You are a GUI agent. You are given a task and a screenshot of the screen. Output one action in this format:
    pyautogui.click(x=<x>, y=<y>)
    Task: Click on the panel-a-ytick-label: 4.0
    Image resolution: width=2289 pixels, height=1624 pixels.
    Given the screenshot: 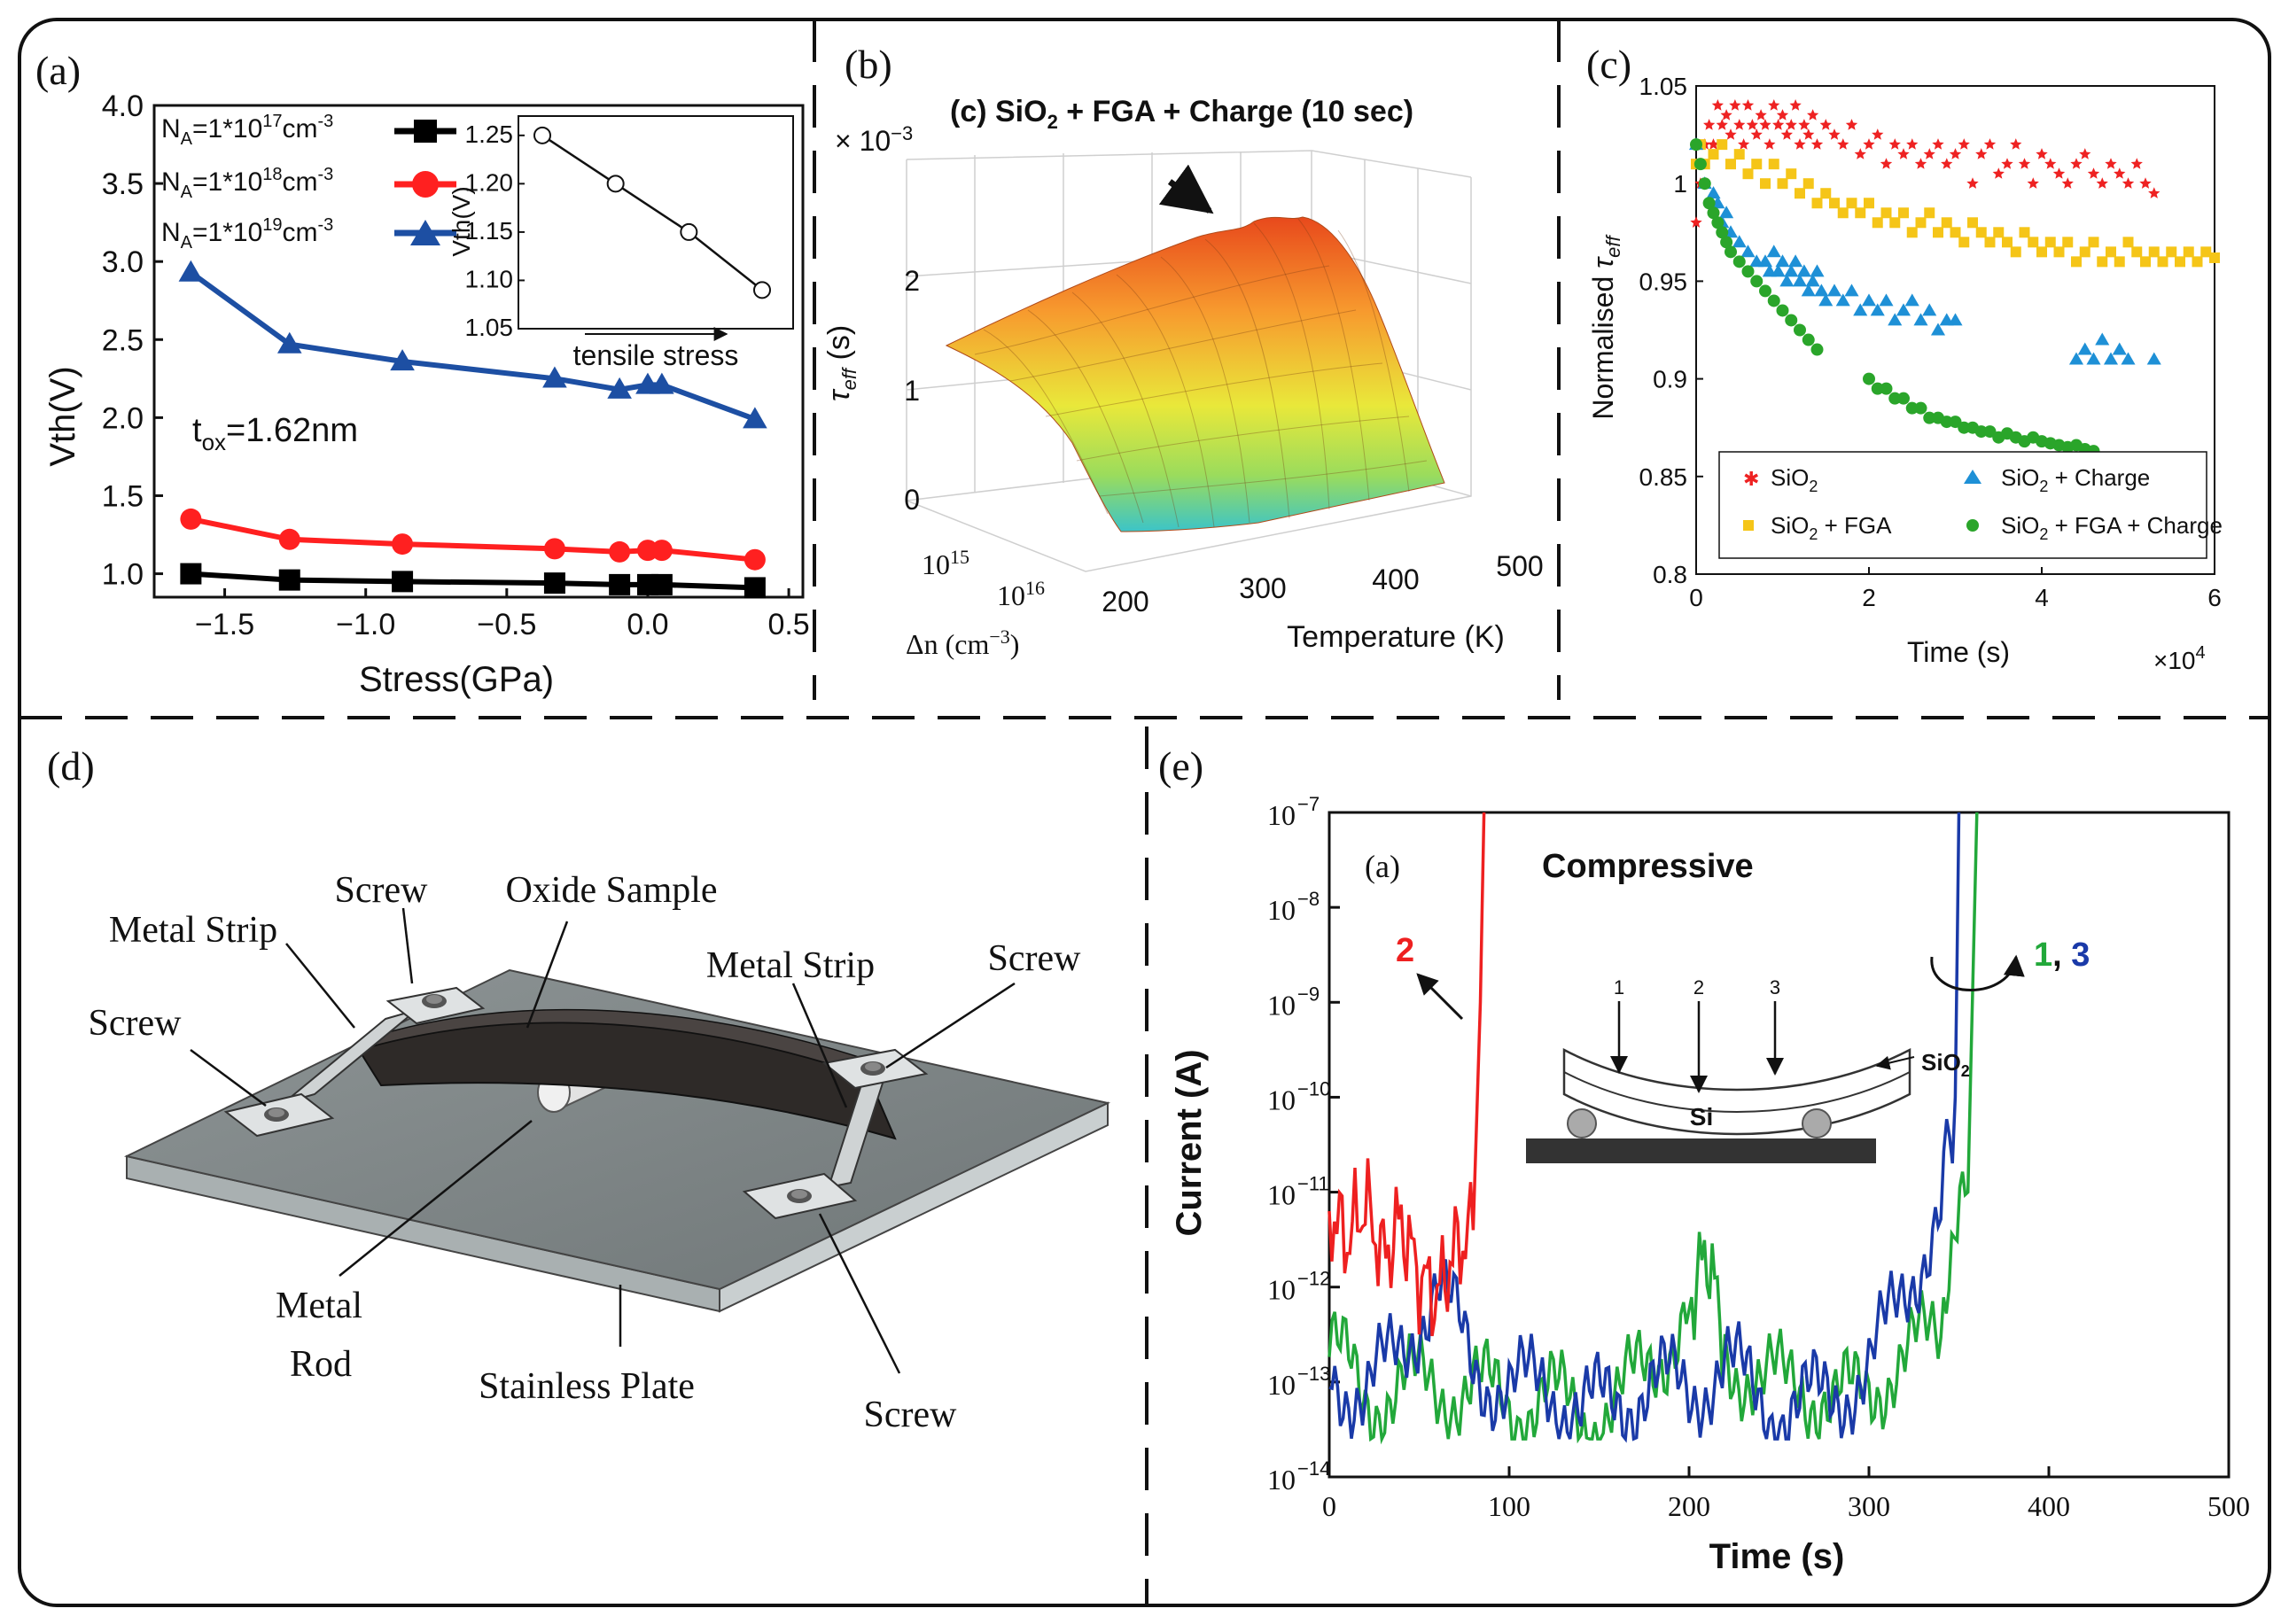 What is the action you would take?
    pyautogui.click(x=123, y=106)
    